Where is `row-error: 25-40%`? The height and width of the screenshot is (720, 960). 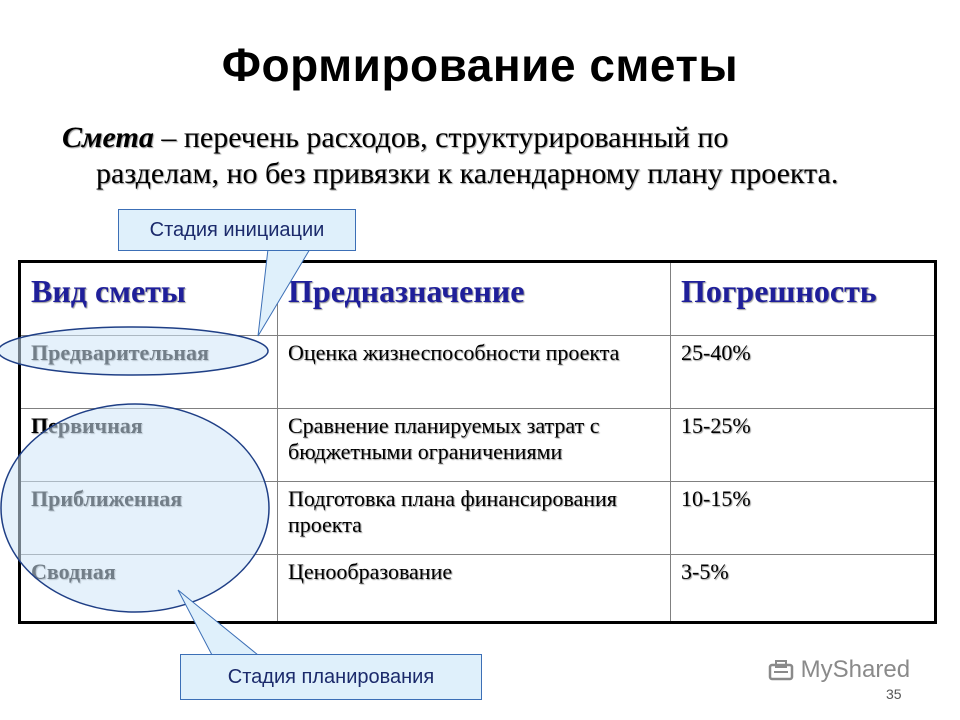
row-error: 25-40% is located at coordinates (803, 372).